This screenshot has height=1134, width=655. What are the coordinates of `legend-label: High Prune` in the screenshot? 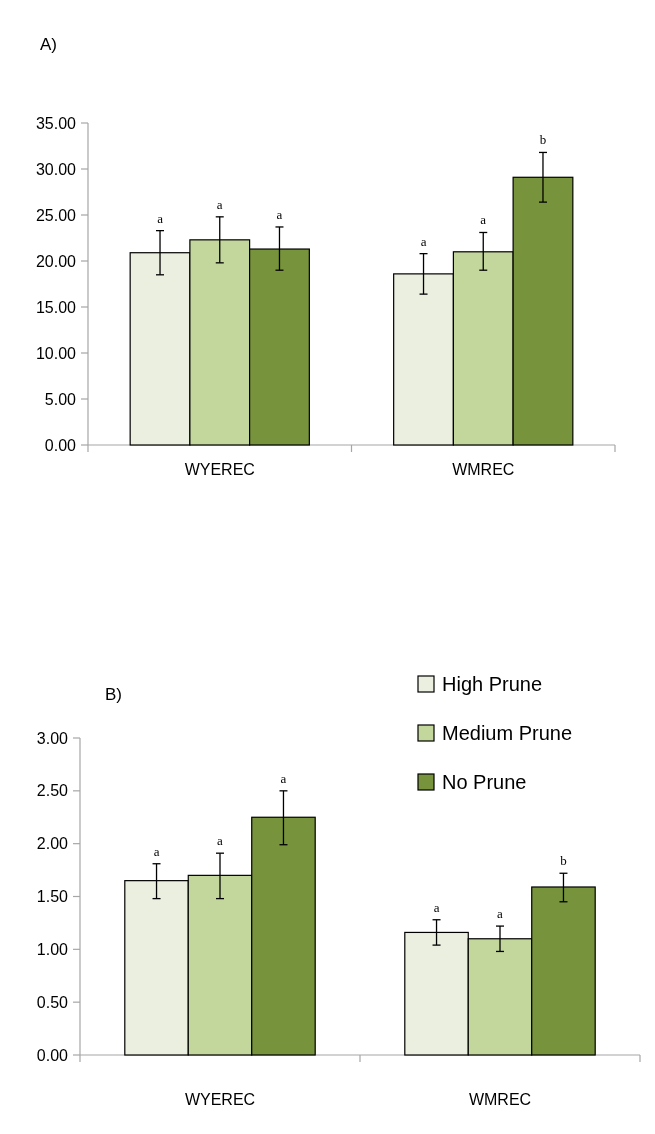 It's located at (492, 684).